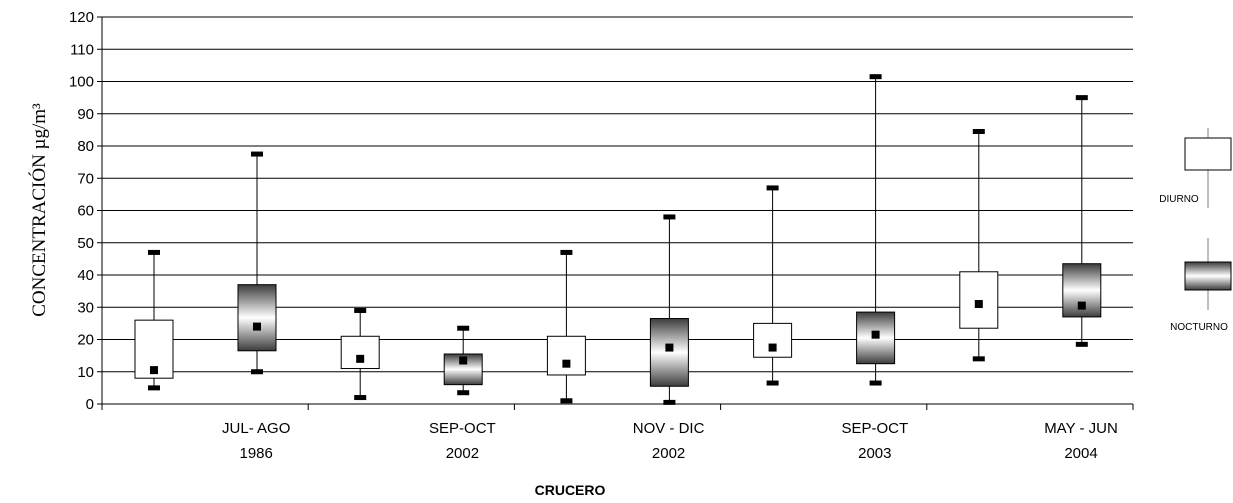  Describe the element at coordinates (1208, 154) in the screenshot. I see `legend-diurno-swatch` at that location.